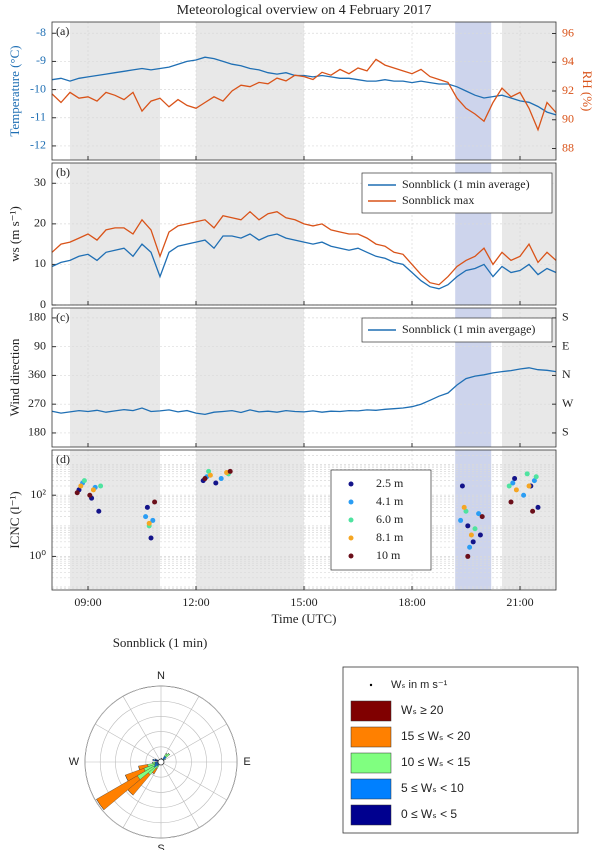  What do you see at coordinates (429, 814) in the screenshot?
I see `legend-label: 0 ≤ Wₛ < 5` at bounding box center [429, 814].